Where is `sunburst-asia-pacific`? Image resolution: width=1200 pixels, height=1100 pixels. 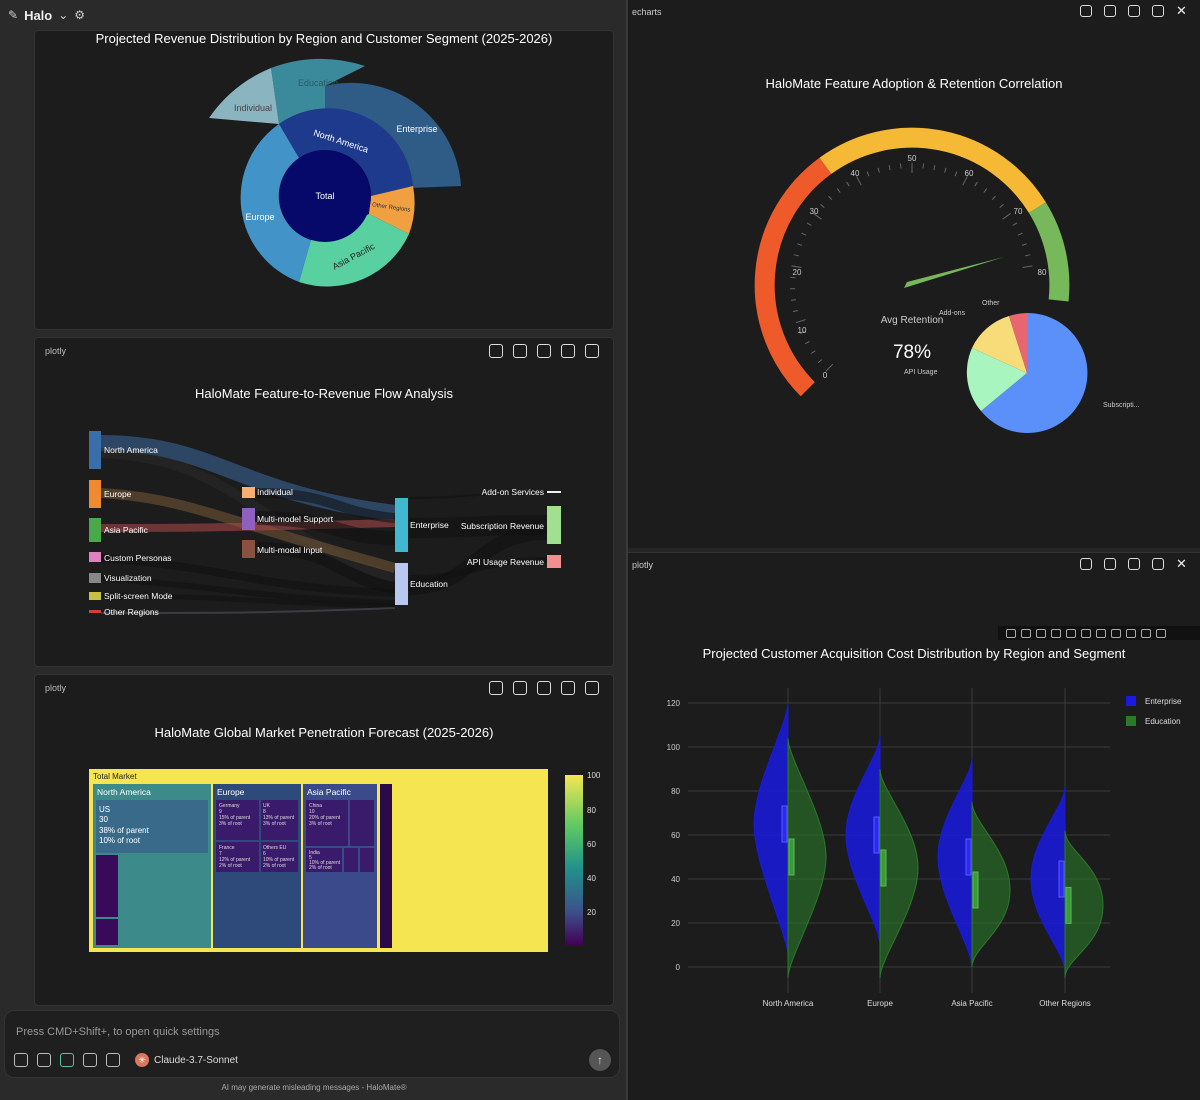
sunburst-asia-pacific is located at coordinates (354, 250).